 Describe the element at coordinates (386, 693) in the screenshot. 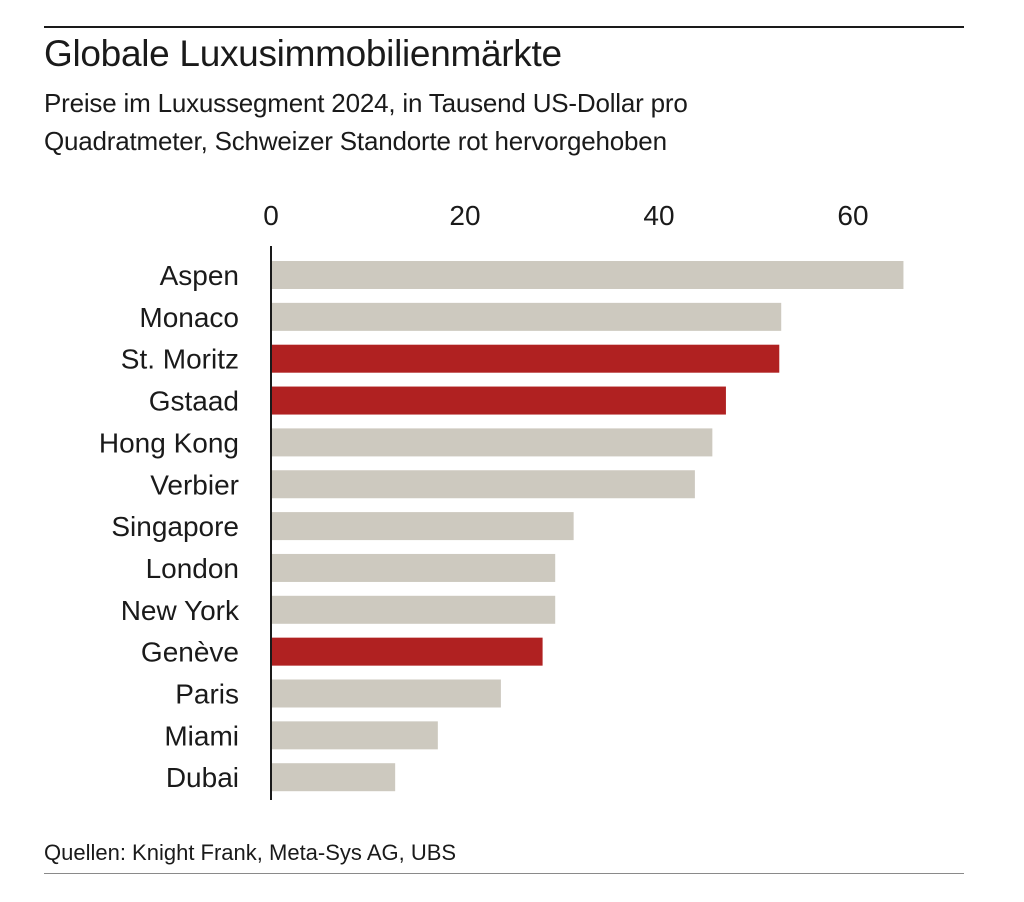

I see `bar-paris` at that location.